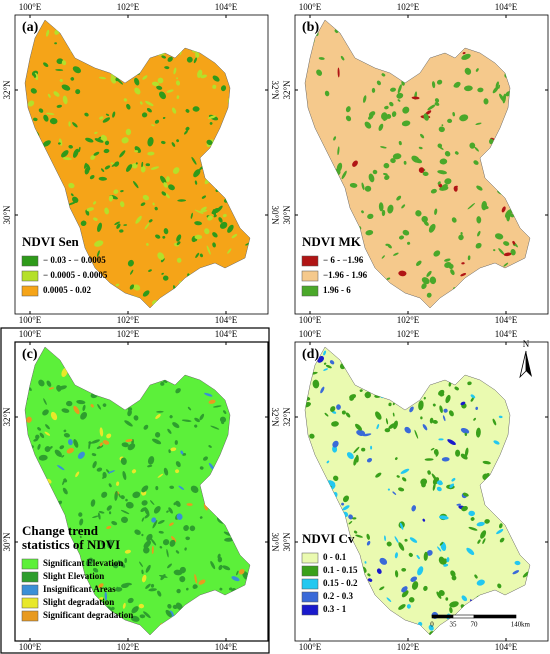 The image size is (550, 654). What do you see at coordinates (73, 576) in the screenshot?
I see `legend-label: Slight Elevation` at bounding box center [73, 576].